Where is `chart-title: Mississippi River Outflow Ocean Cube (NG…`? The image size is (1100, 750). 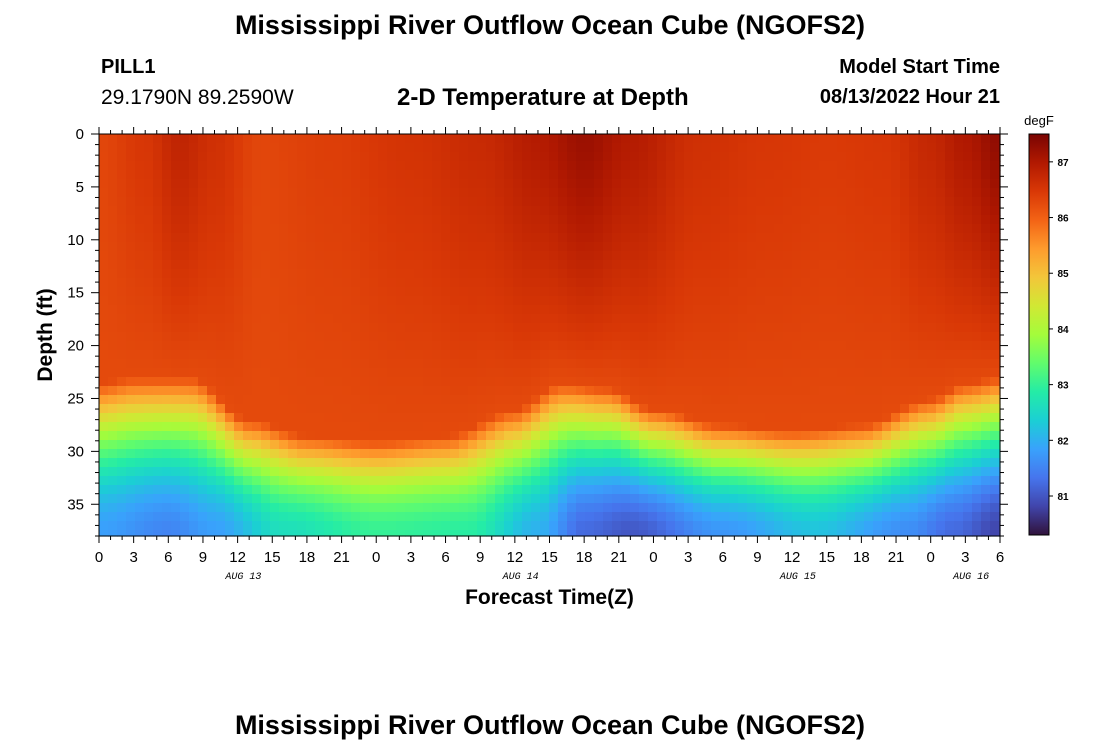
chart-title: Mississippi River Outflow Ocean Cube (NG… is located at coordinates (550, 25).